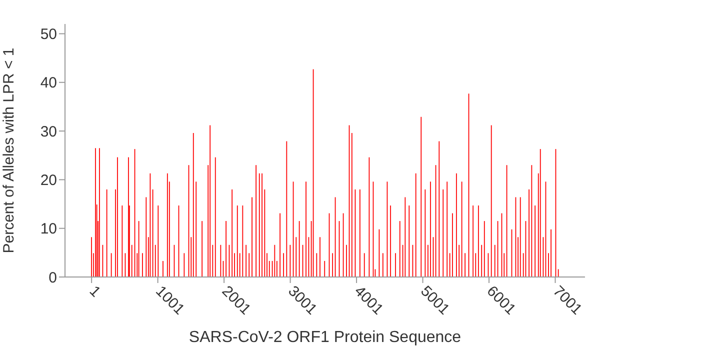 This screenshot has height=350, width=706. What do you see at coordinates (325, 337) in the screenshot?
I see `x-axis-title: SARS-CoV-2 ORF1 Protein Sequence` at bounding box center [325, 337].